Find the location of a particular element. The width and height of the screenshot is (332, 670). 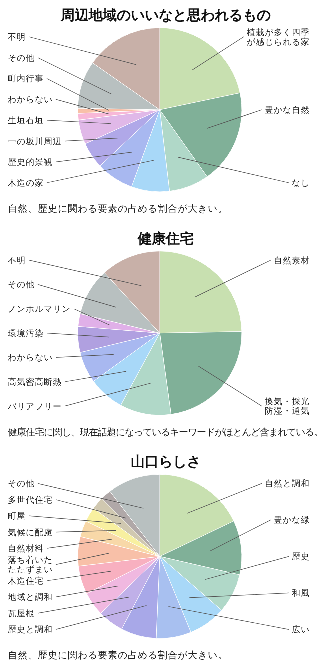

slice-label: 瓦屋根 is located at coordinates (21, 614).